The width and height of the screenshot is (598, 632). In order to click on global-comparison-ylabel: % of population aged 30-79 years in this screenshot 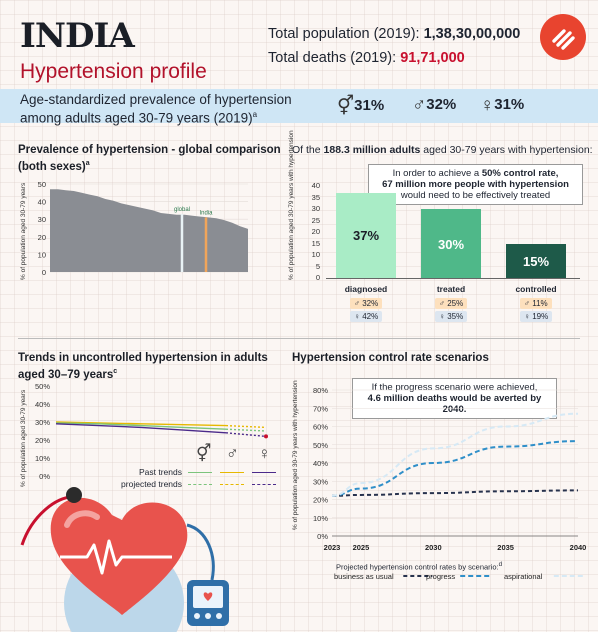, I will do `click(23, 231)`.